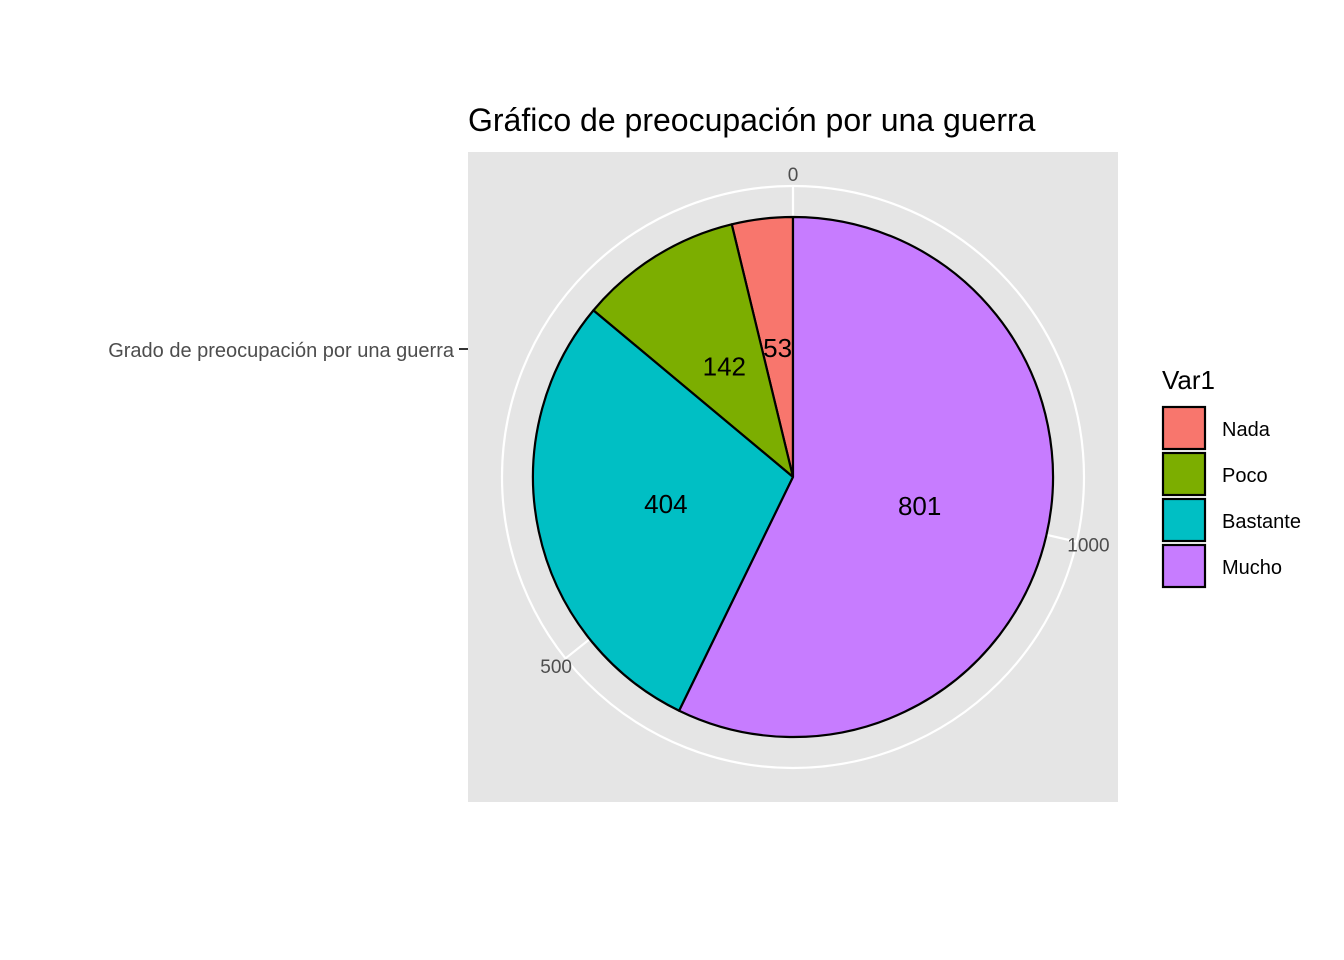  I want to click on legend-label-mucho: Mucho, so click(1252, 568).